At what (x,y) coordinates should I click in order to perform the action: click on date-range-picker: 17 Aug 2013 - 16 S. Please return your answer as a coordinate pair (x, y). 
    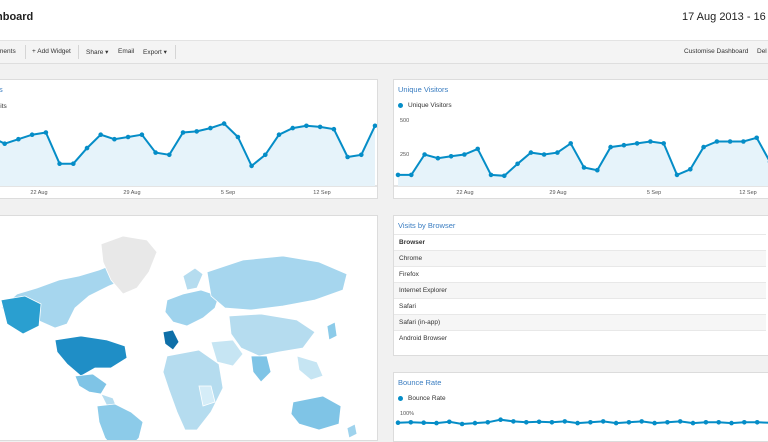
    Looking at the image, I should click on (725, 17).